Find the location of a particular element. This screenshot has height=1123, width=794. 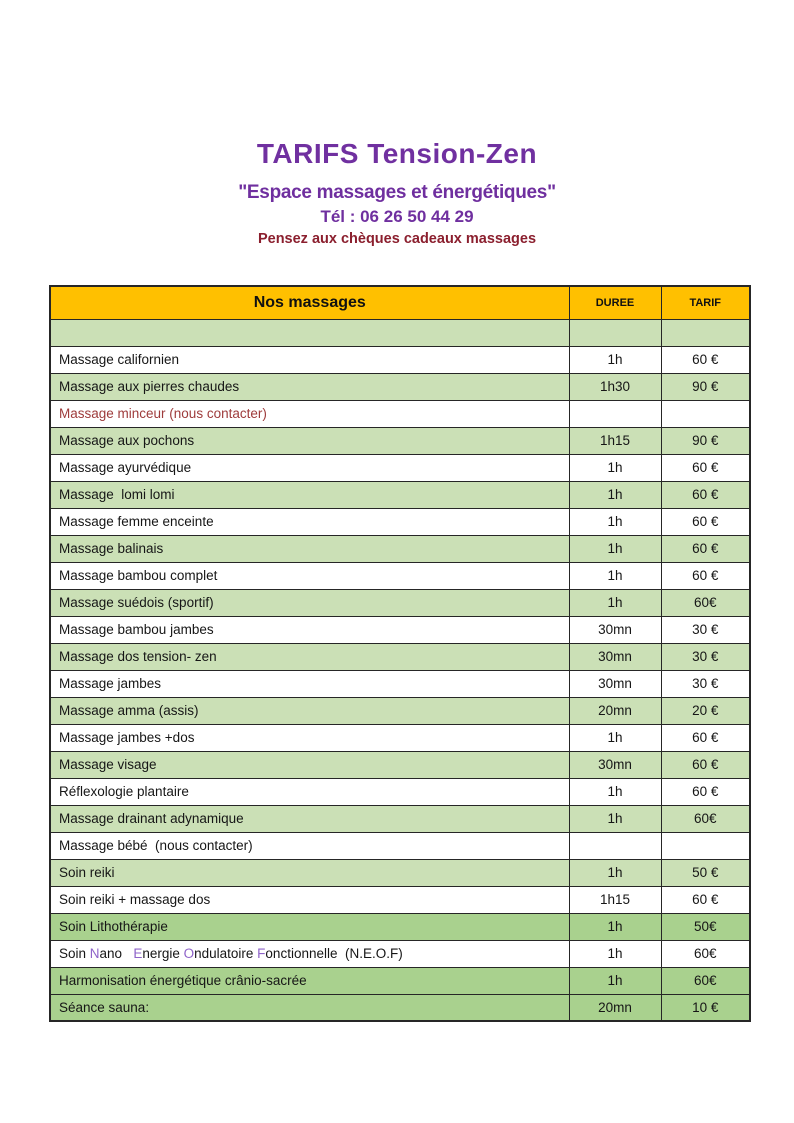

table-row: Séance sauna: 20mn 10 € is located at coordinates (400, 1007).